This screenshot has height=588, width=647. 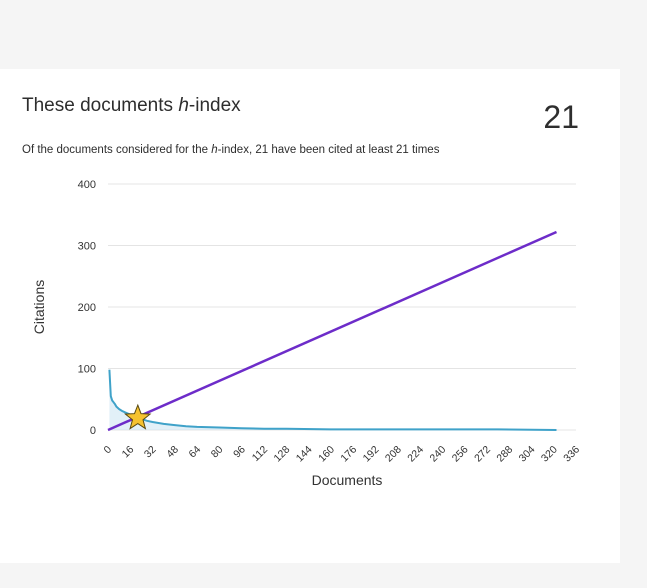 What do you see at coordinates (87, 247) in the screenshot?
I see `y-tick-label: 300` at bounding box center [87, 247].